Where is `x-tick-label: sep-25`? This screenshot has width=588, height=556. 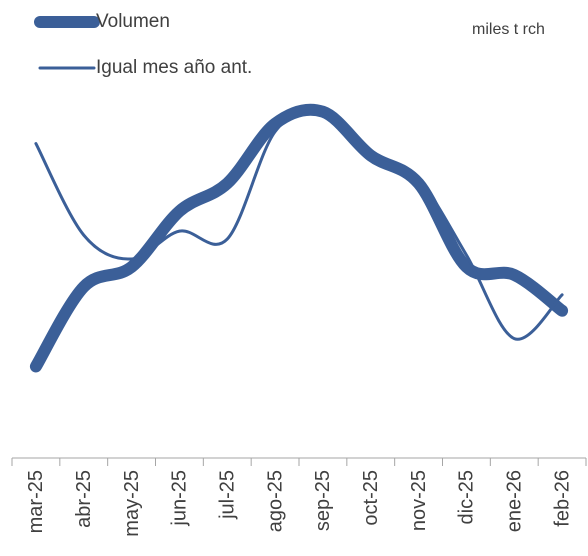 x-tick-label: sep-25 is located at coordinates (323, 500).